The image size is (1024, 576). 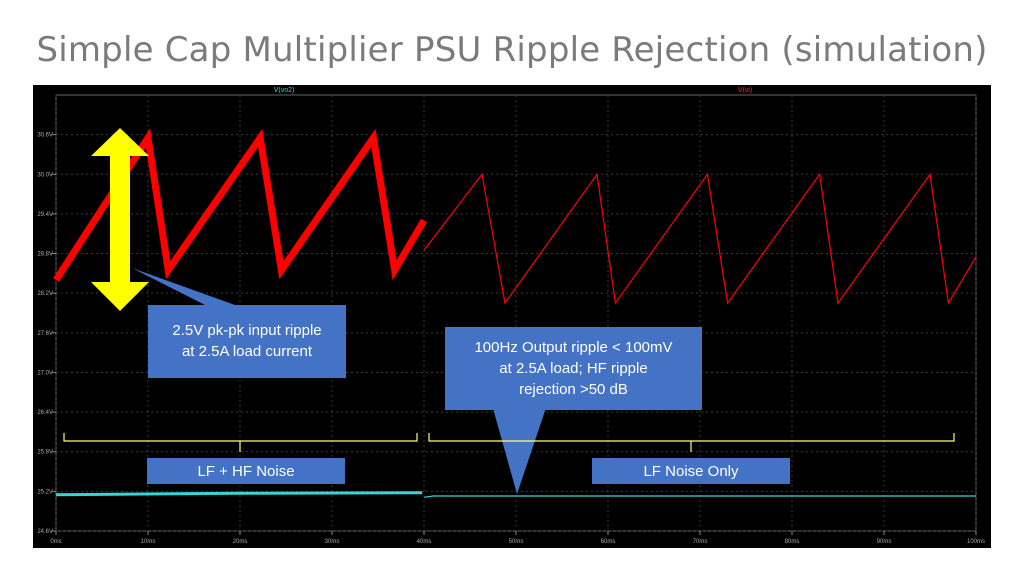 I want to click on series-v-vi-thin, so click(x=700, y=238).